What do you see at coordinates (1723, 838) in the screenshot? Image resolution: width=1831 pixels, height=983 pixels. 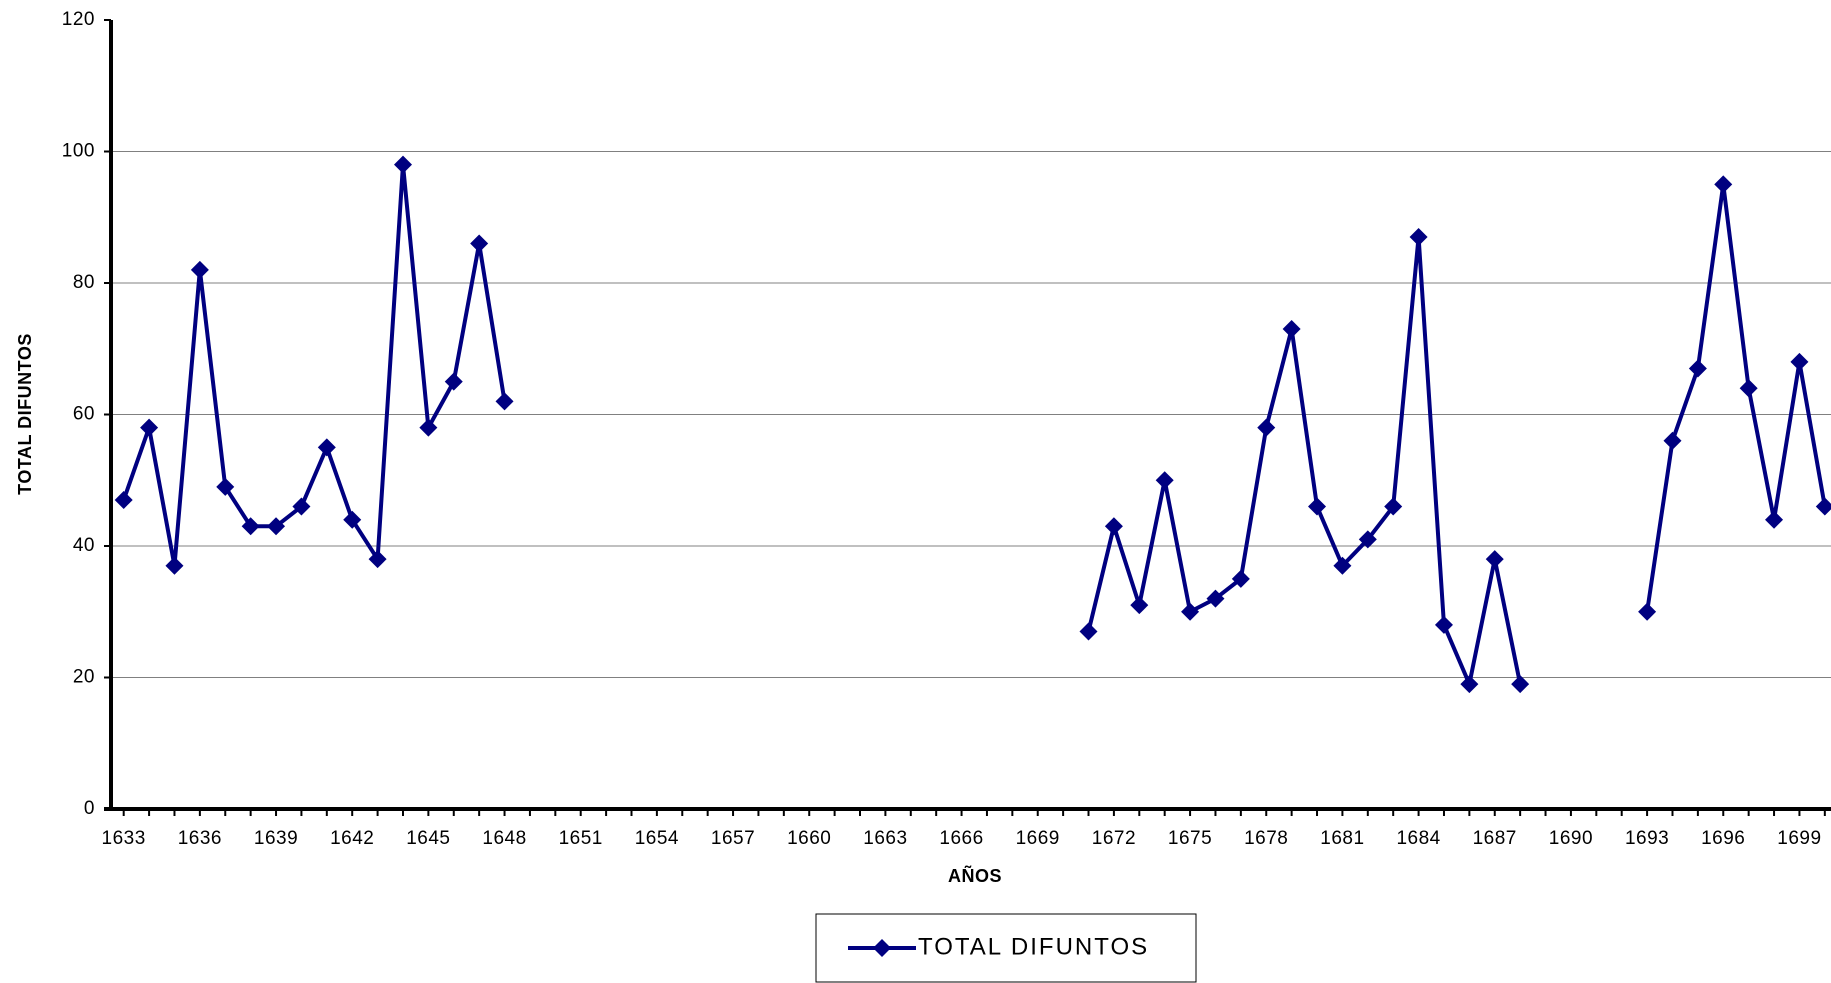 I see `x-tick-label: 1696` at bounding box center [1723, 838].